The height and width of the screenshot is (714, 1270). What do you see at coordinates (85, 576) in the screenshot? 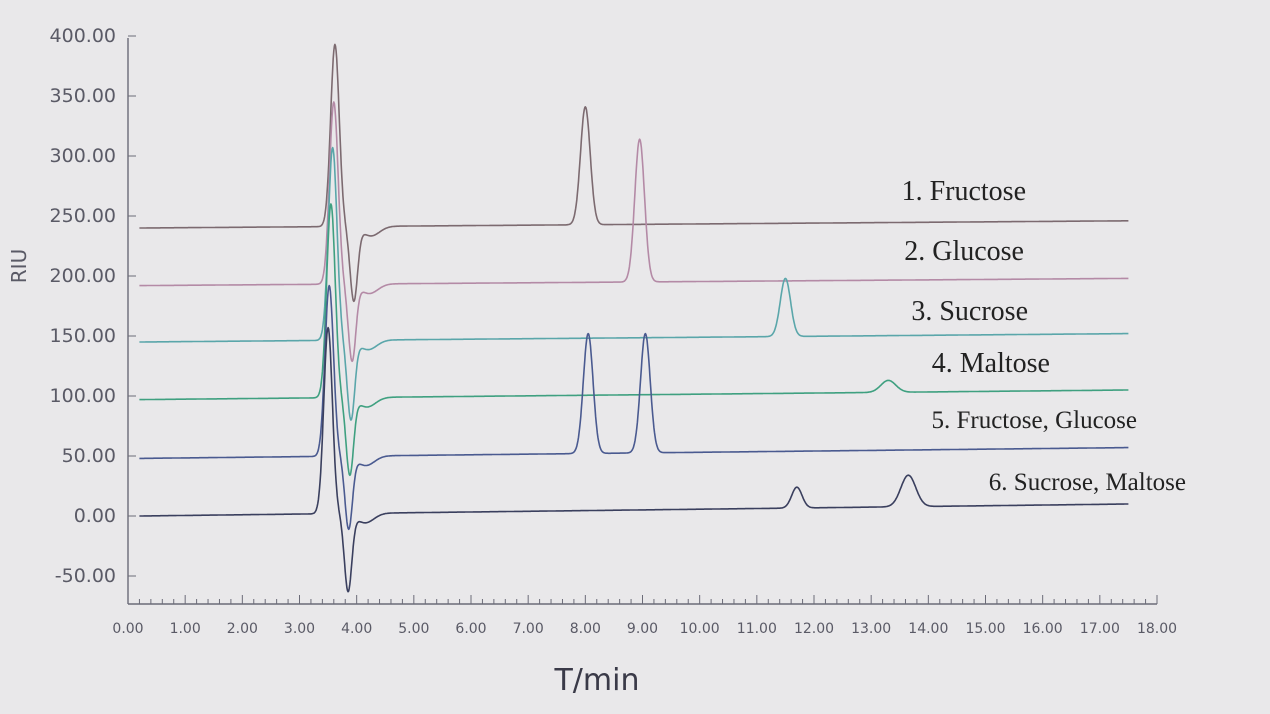
I see `y-tick-label: -50.00` at bounding box center [85, 576].